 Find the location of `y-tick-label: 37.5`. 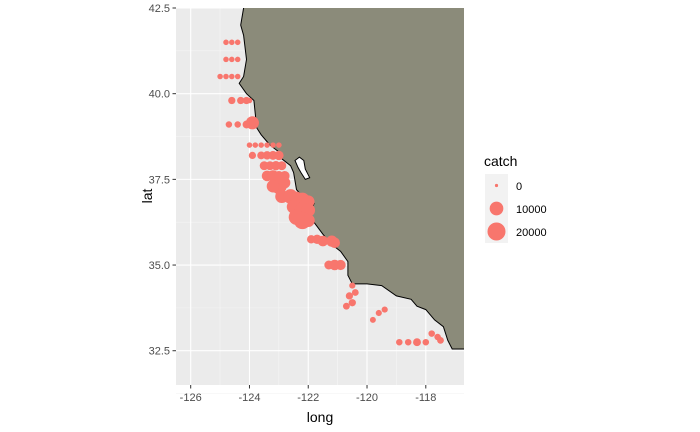

y-tick-label: 37.5 is located at coordinates (159, 180).